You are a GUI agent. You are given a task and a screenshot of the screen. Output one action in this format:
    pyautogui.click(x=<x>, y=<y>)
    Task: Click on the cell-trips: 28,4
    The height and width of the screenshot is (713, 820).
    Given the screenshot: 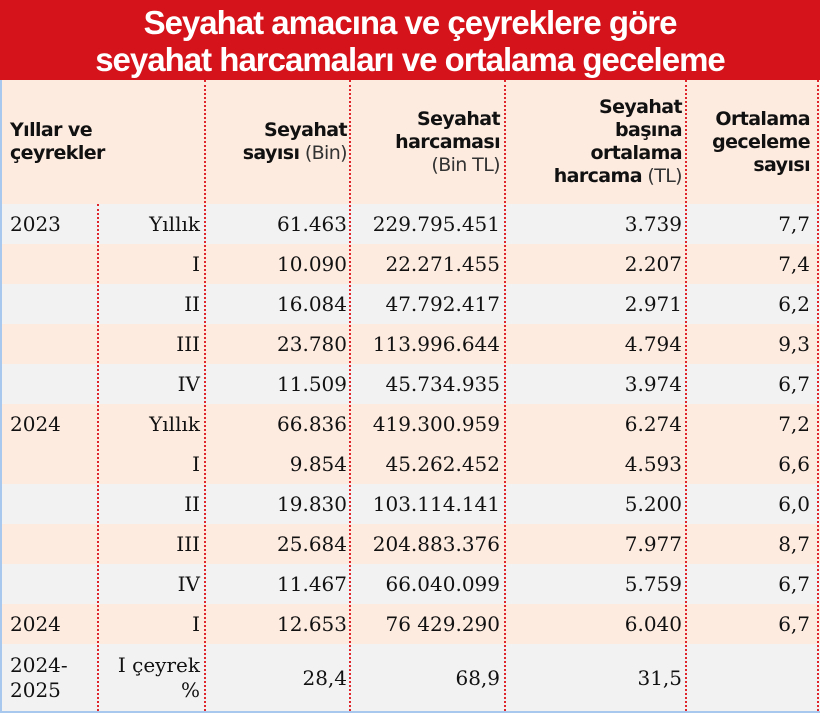 What is the action you would take?
    pyautogui.click(x=324, y=677)
    